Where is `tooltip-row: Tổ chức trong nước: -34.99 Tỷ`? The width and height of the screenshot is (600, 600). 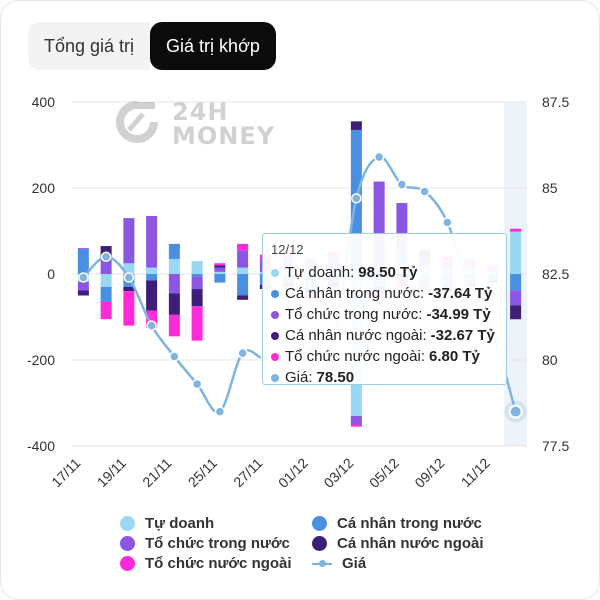 tooltip-row: Tổ chức trong nước: -34.99 Tỷ is located at coordinates (381, 314).